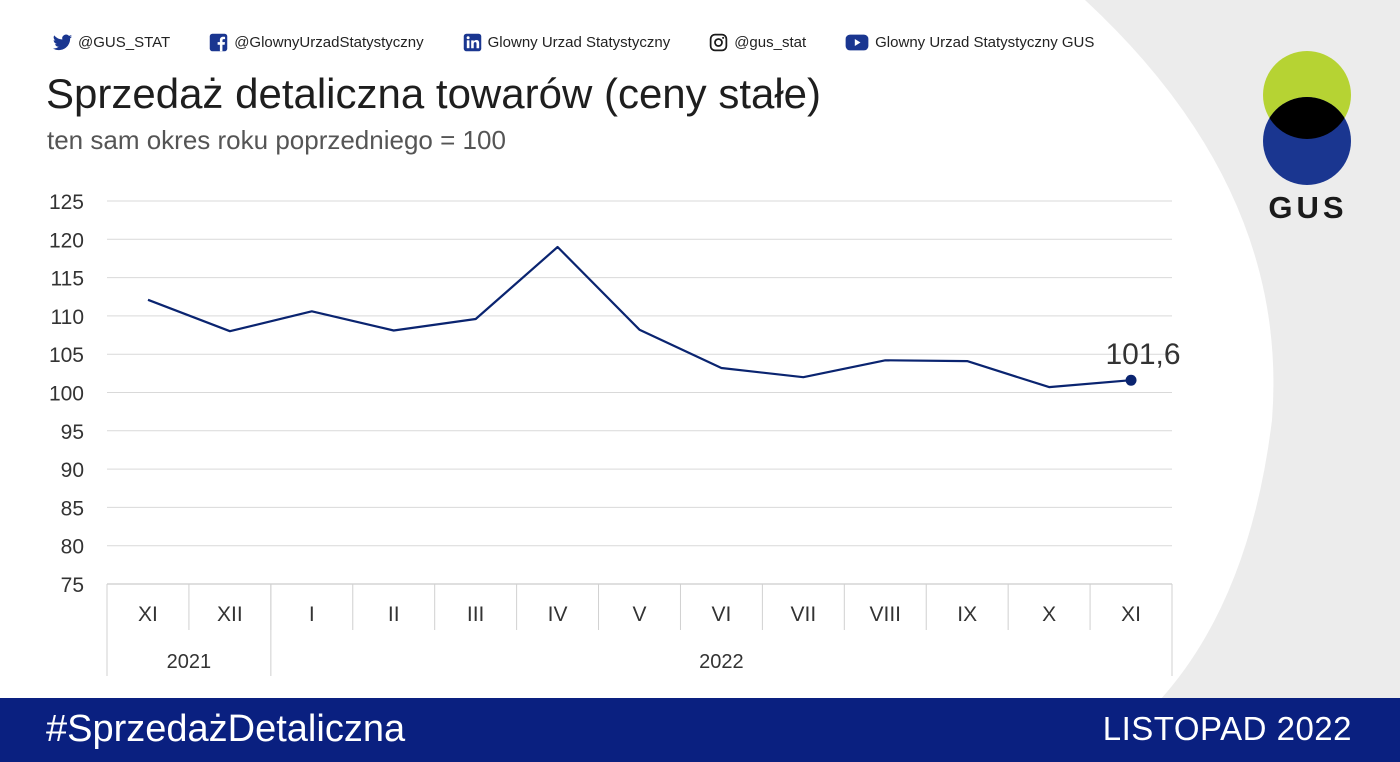 The height and width of the screenshot is (762, 1400). What do you see at coordinates (66, 202) in the screenshot?
I see `y-tick-label: 125` at bounding box center [66, 202].